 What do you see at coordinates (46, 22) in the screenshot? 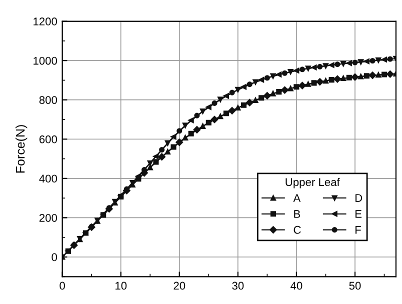
I see `y-tick-label: 1200` at bounding box center [46, 22].